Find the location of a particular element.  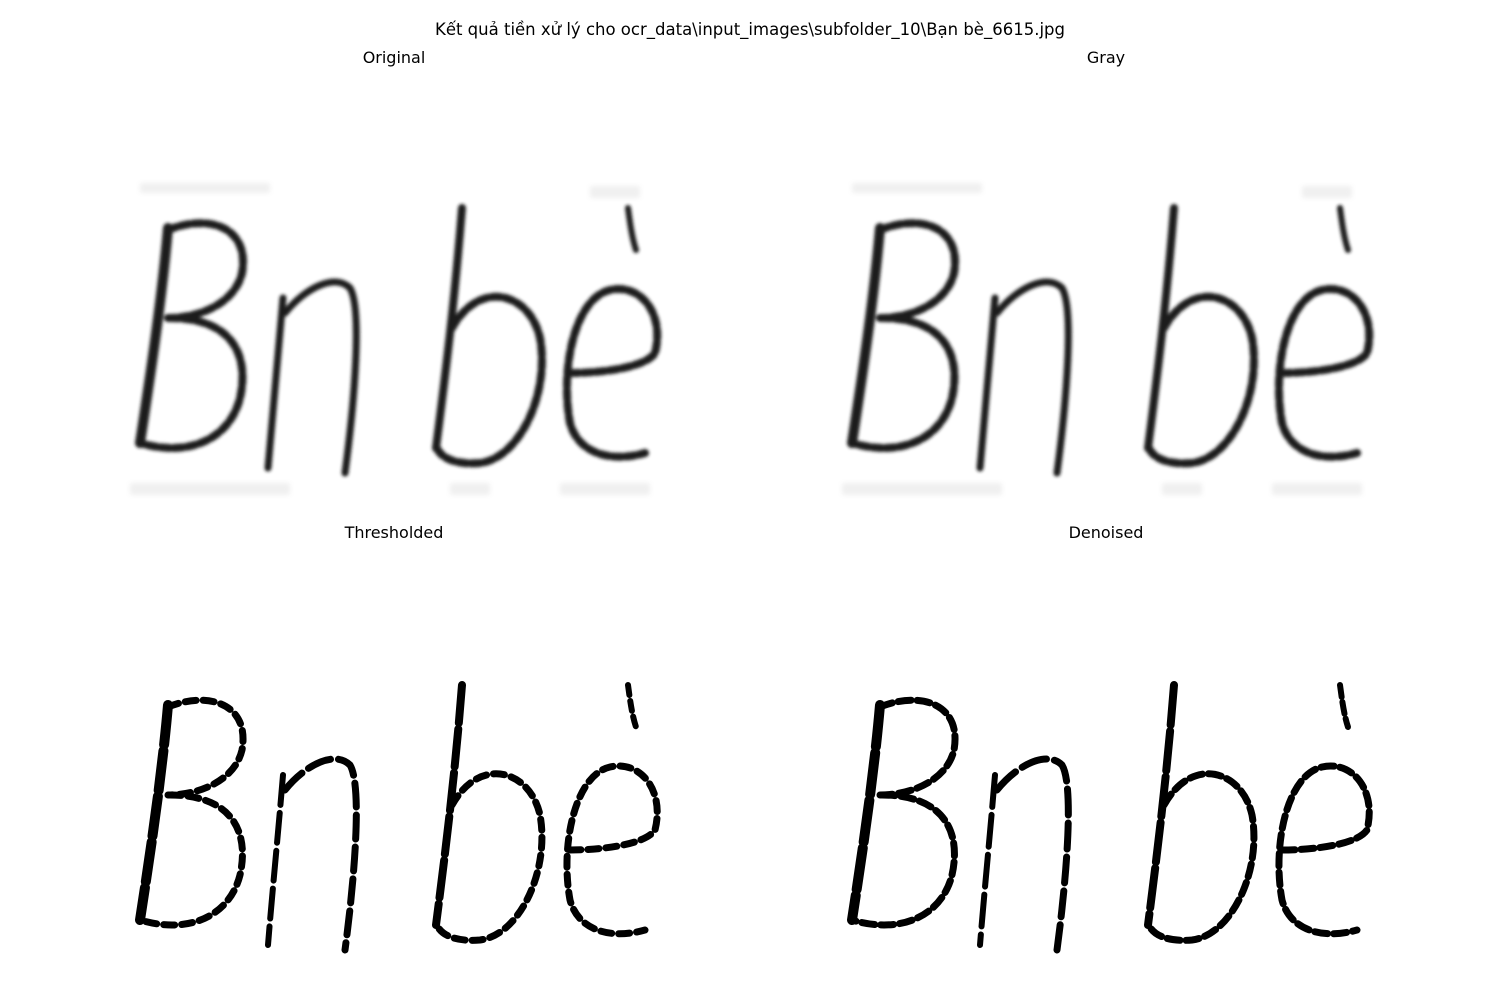

panel-title-denoised: Denoised is located at coordinates (1106, 532).